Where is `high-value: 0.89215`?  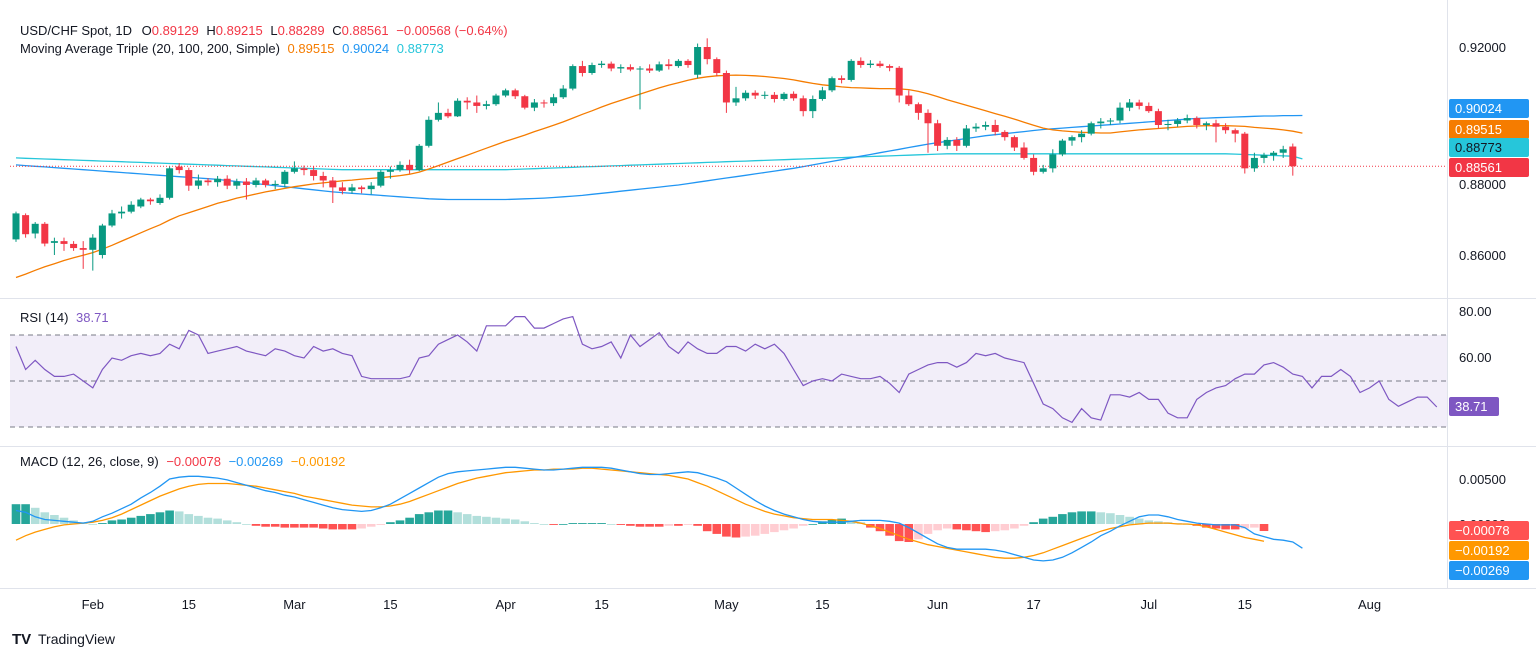 high-value: 0.89215 is located at coordinates (239, 30).